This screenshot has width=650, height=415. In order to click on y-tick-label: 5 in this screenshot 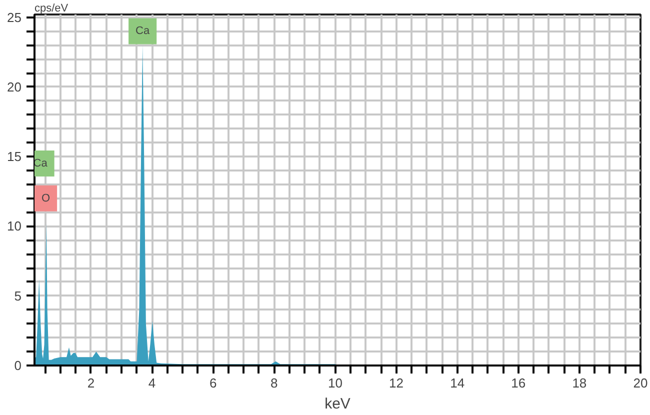, I will do `click(18, 296)`.